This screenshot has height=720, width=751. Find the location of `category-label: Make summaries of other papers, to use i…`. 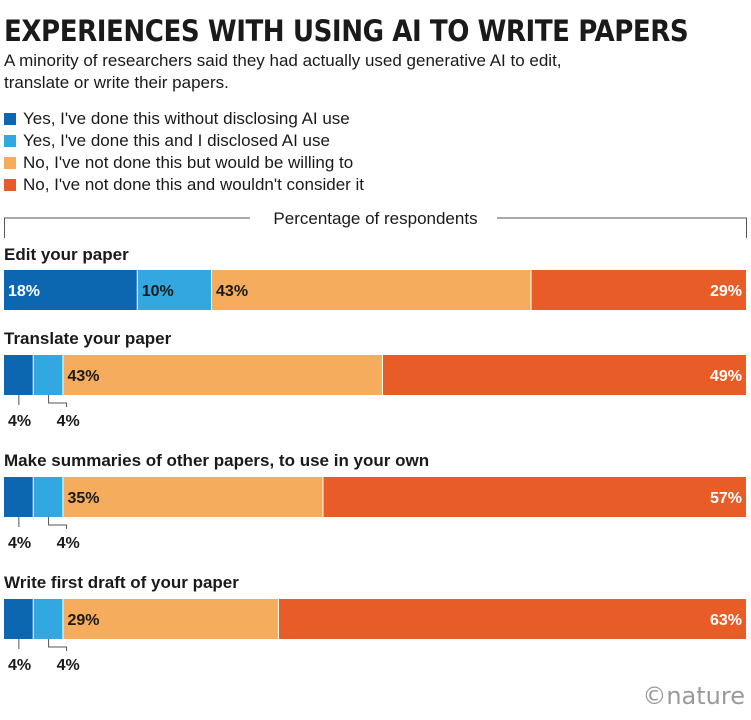

category-label: Make summaries of other papers, to use i… is located at coordinates (216, 460).